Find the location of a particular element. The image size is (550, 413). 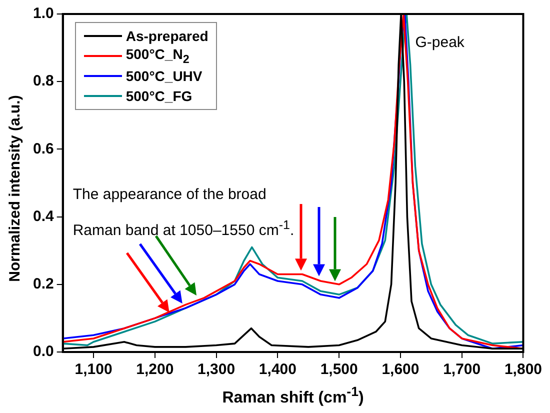

x-tick-label: 1,700 is located at coordinates (462, 369).